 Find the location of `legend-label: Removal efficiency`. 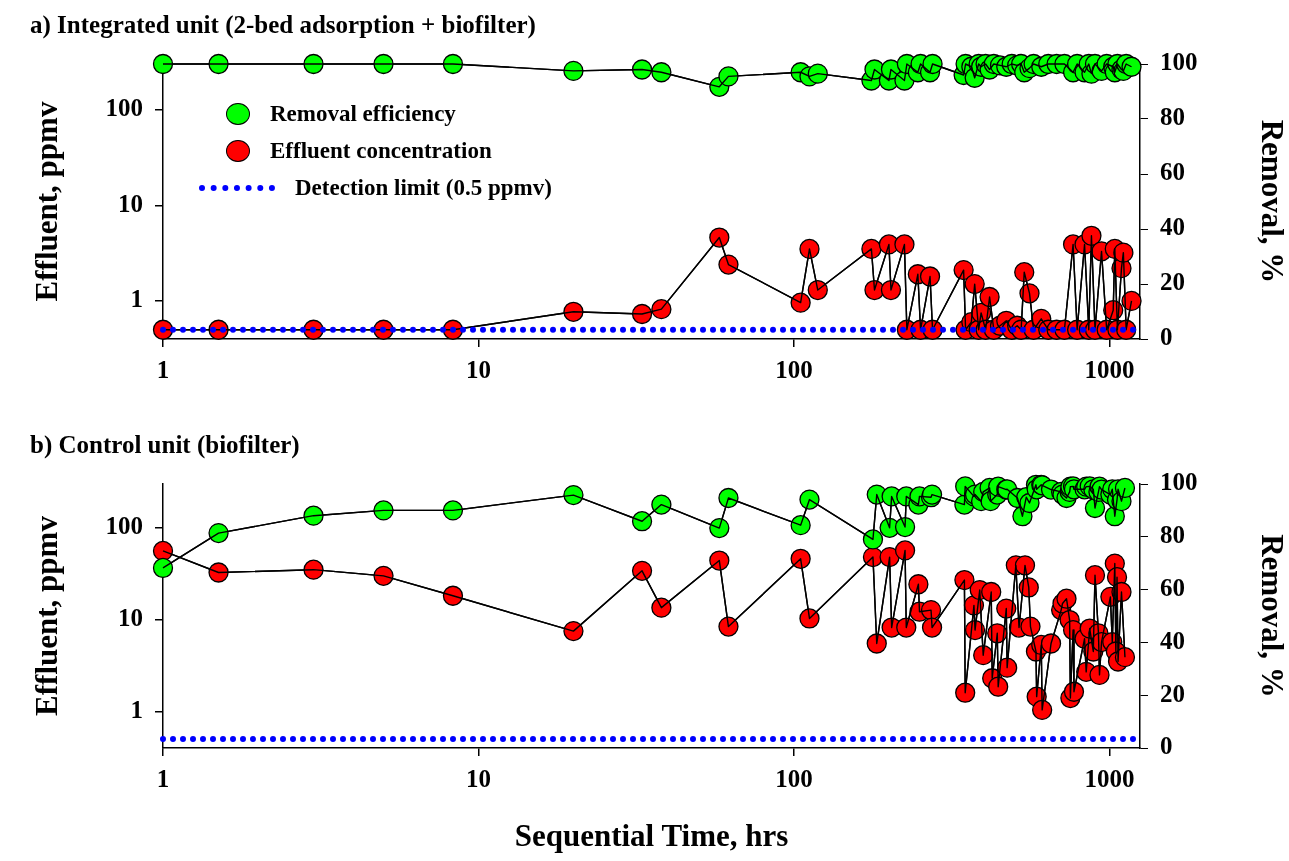

legend-label: Removal efficiency is located at coordinates (363, 114).